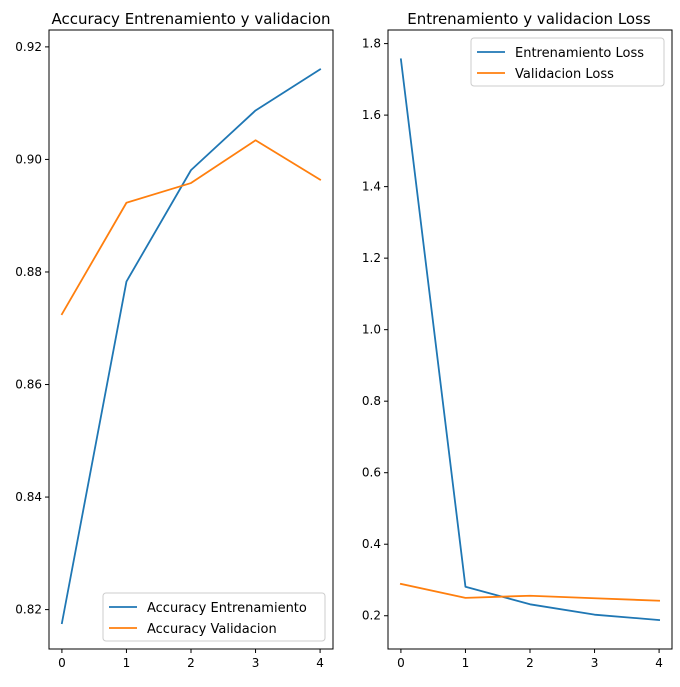 The height and width of the screenshot is (687, 680). I want to click on accuracy-y-axis: 0.82 0.84 0.86 0.88 0.90 0.92, so click(32, 328).